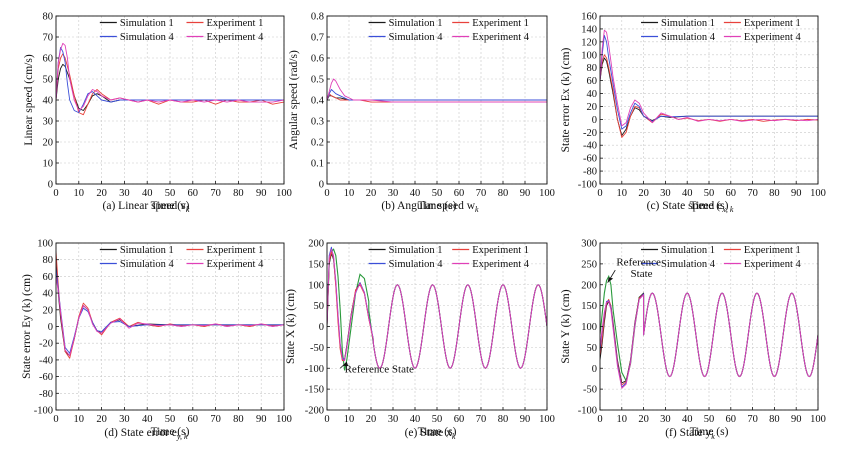  I want to click on y-axis-label: Angular speed (rad/s), so click(294, 100).